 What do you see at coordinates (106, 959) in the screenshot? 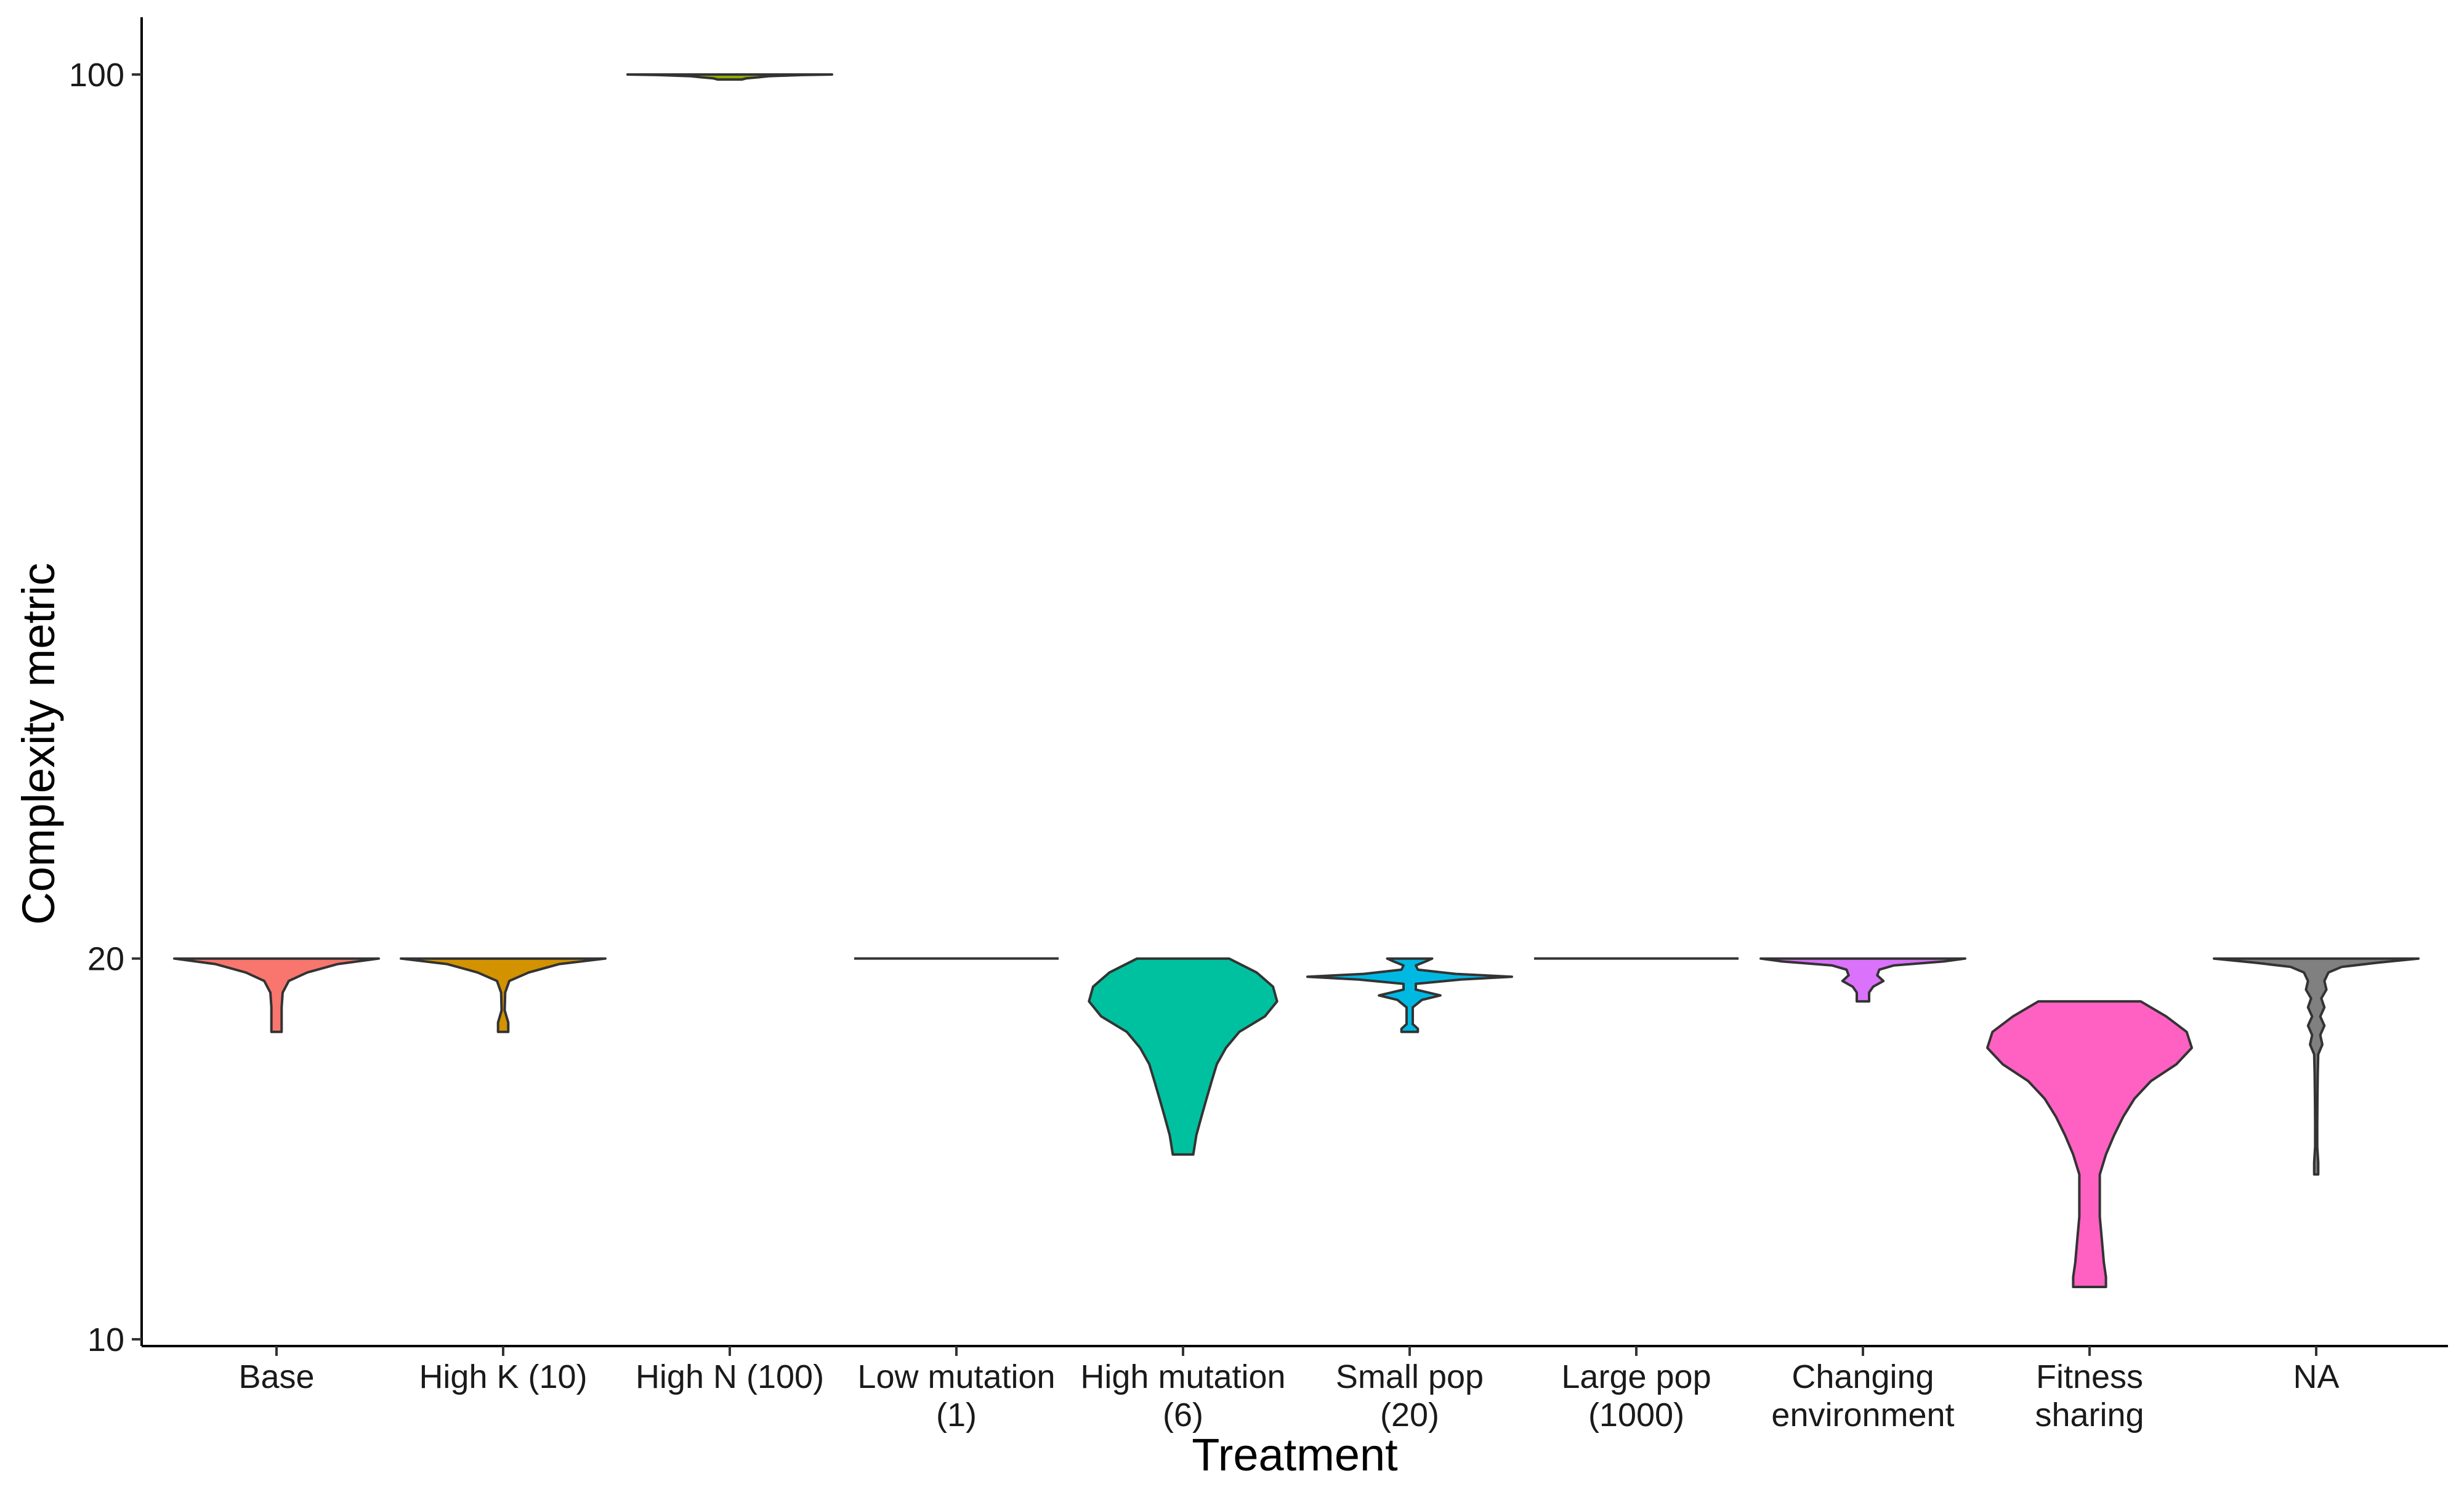
I see `y-tick-label: 20` at bounding box center [106, 959].